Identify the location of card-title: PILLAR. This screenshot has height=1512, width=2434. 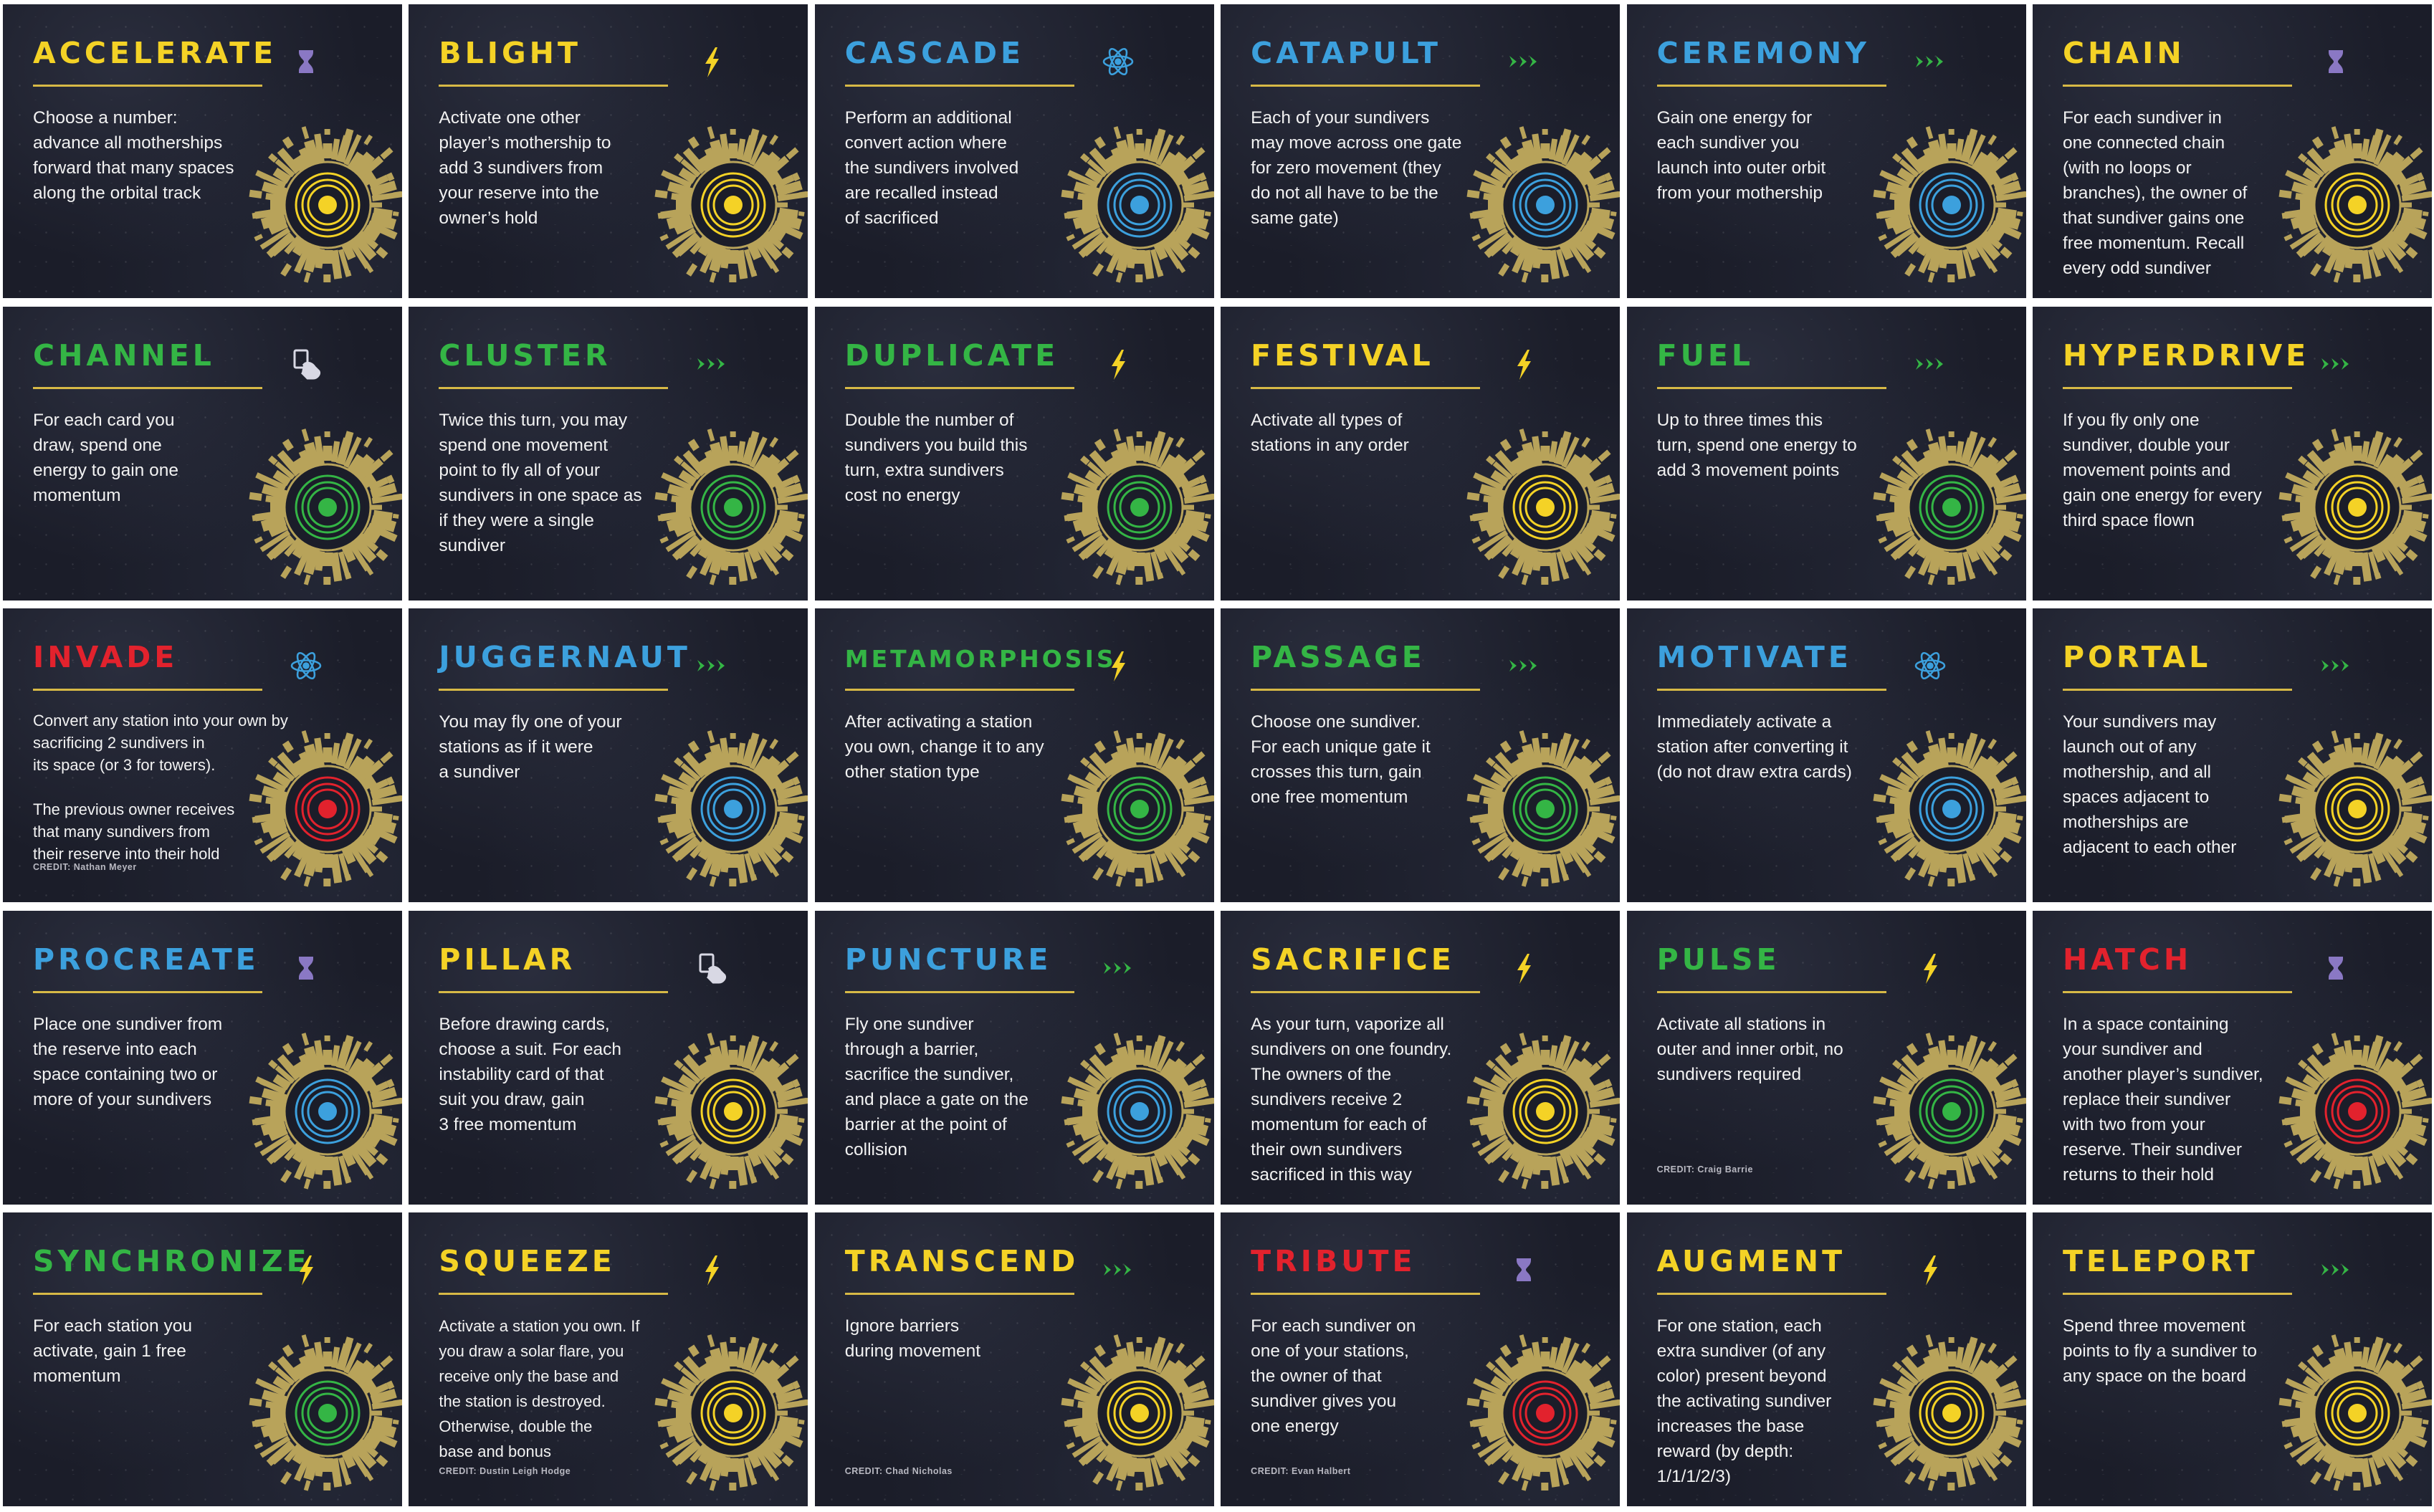
(507, 959).